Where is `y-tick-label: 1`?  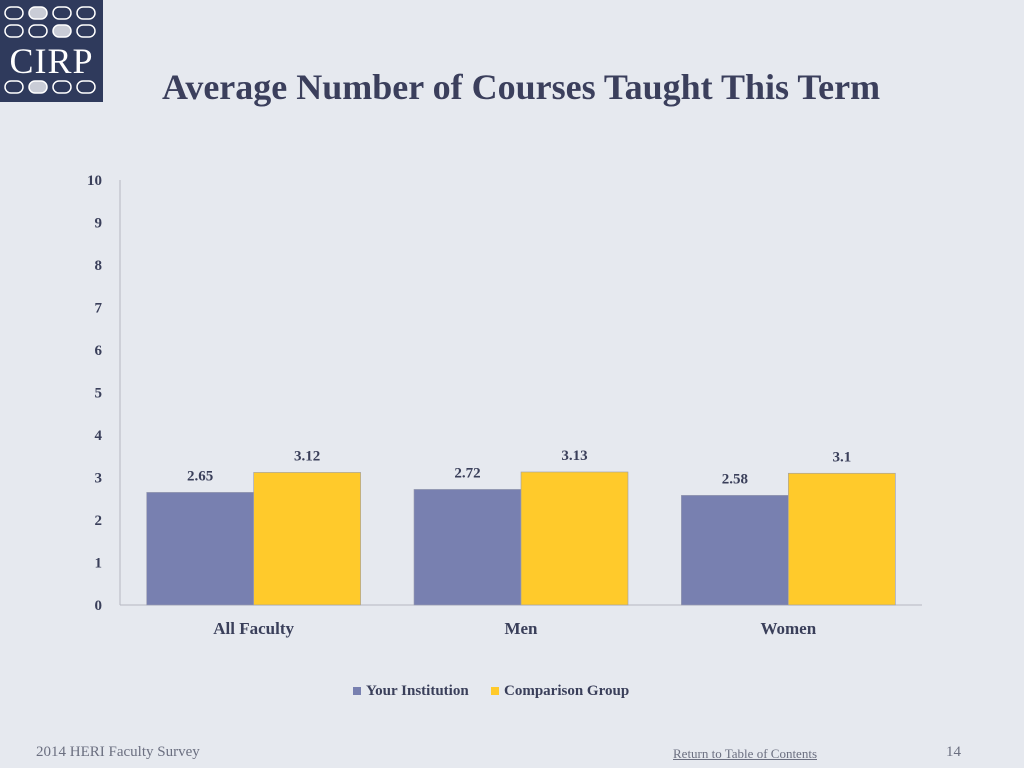 y-tick-label: 1 is located at coordinates (99, 564).